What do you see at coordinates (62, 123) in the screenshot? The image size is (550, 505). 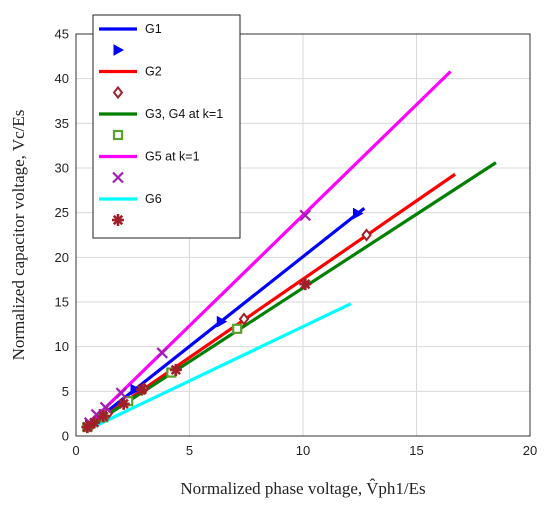 I see `y-tick-label: 35` at bounding box center [62, 123].